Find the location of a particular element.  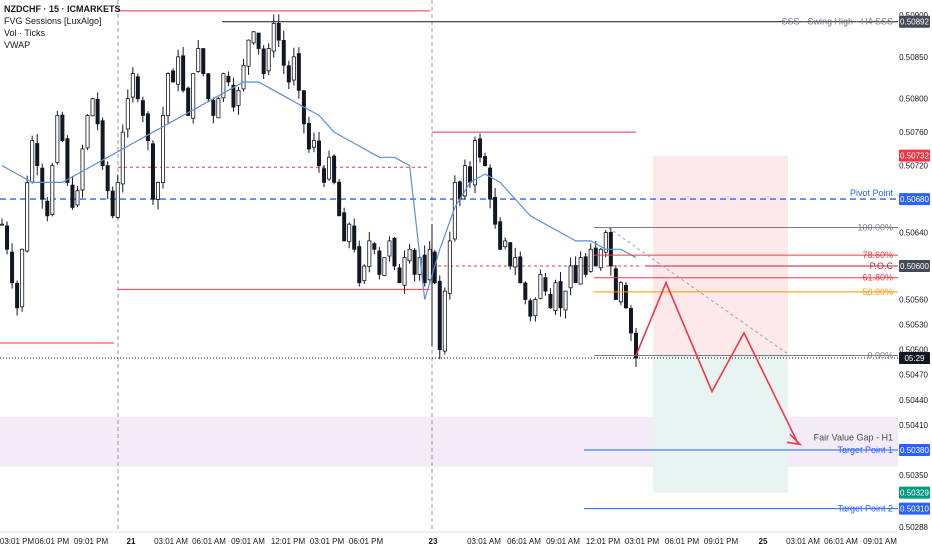

price-tick: 0.50530 is located at coordinates (913, 325).